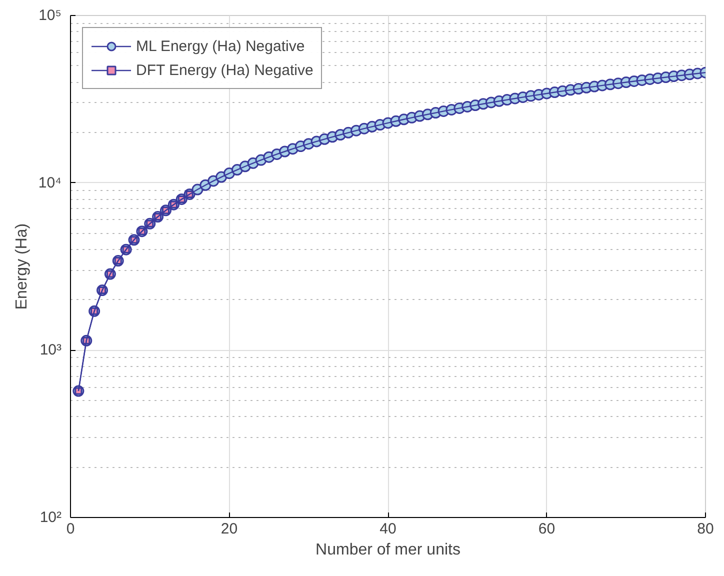 This screenshot has height=576, width=724. I want to click on y-tick-label: 10³, so click(51, 350).